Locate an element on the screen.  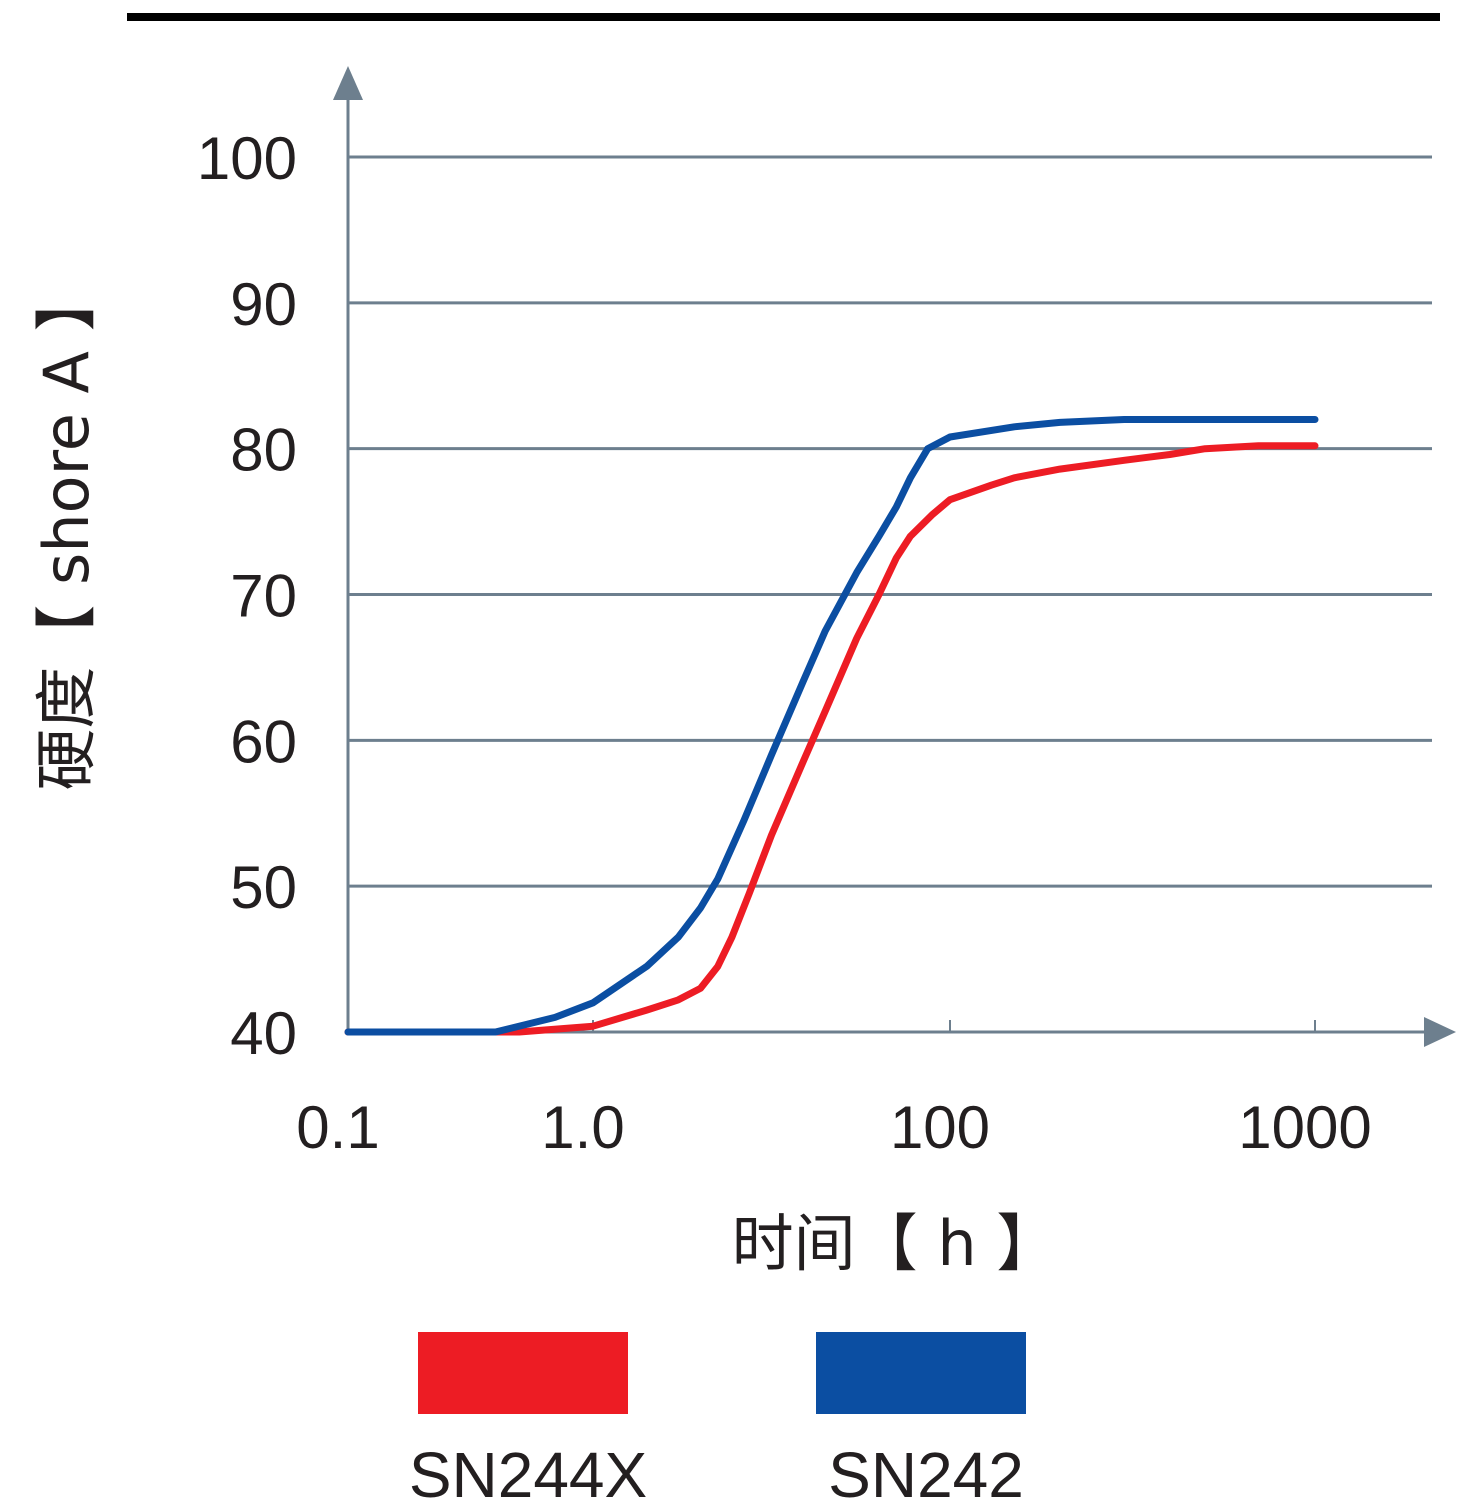
legend-label-sn244x: SN244X is located at coordinates (528, 1473).